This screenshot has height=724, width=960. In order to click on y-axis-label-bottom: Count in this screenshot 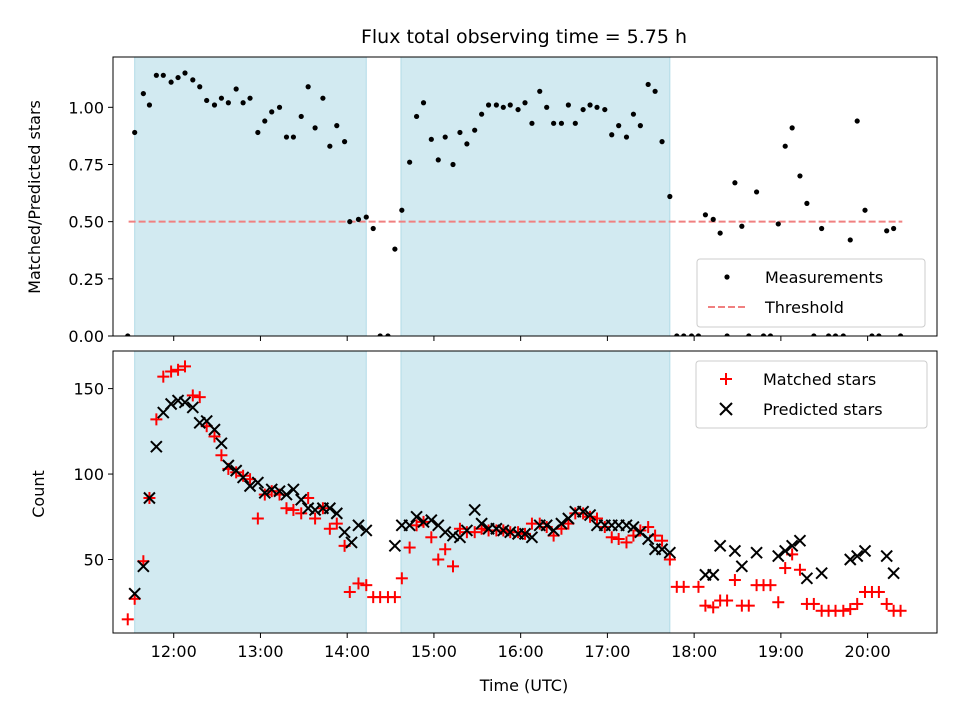, I will do `click(38, 494)`.